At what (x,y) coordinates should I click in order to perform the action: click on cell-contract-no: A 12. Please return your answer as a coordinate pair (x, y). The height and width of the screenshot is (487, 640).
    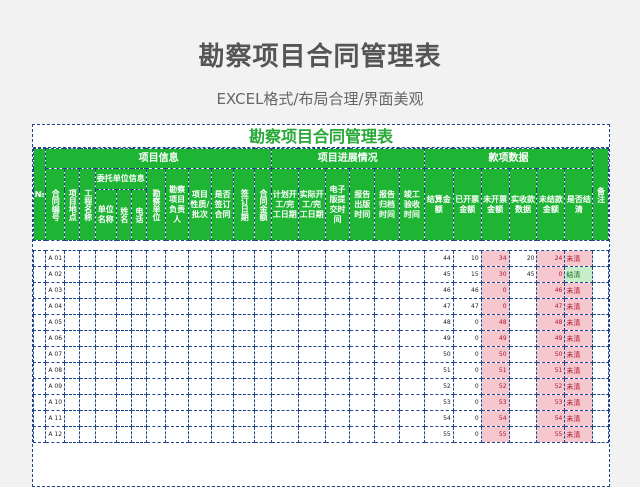
    Looking at the image, I should click on (55, 434).